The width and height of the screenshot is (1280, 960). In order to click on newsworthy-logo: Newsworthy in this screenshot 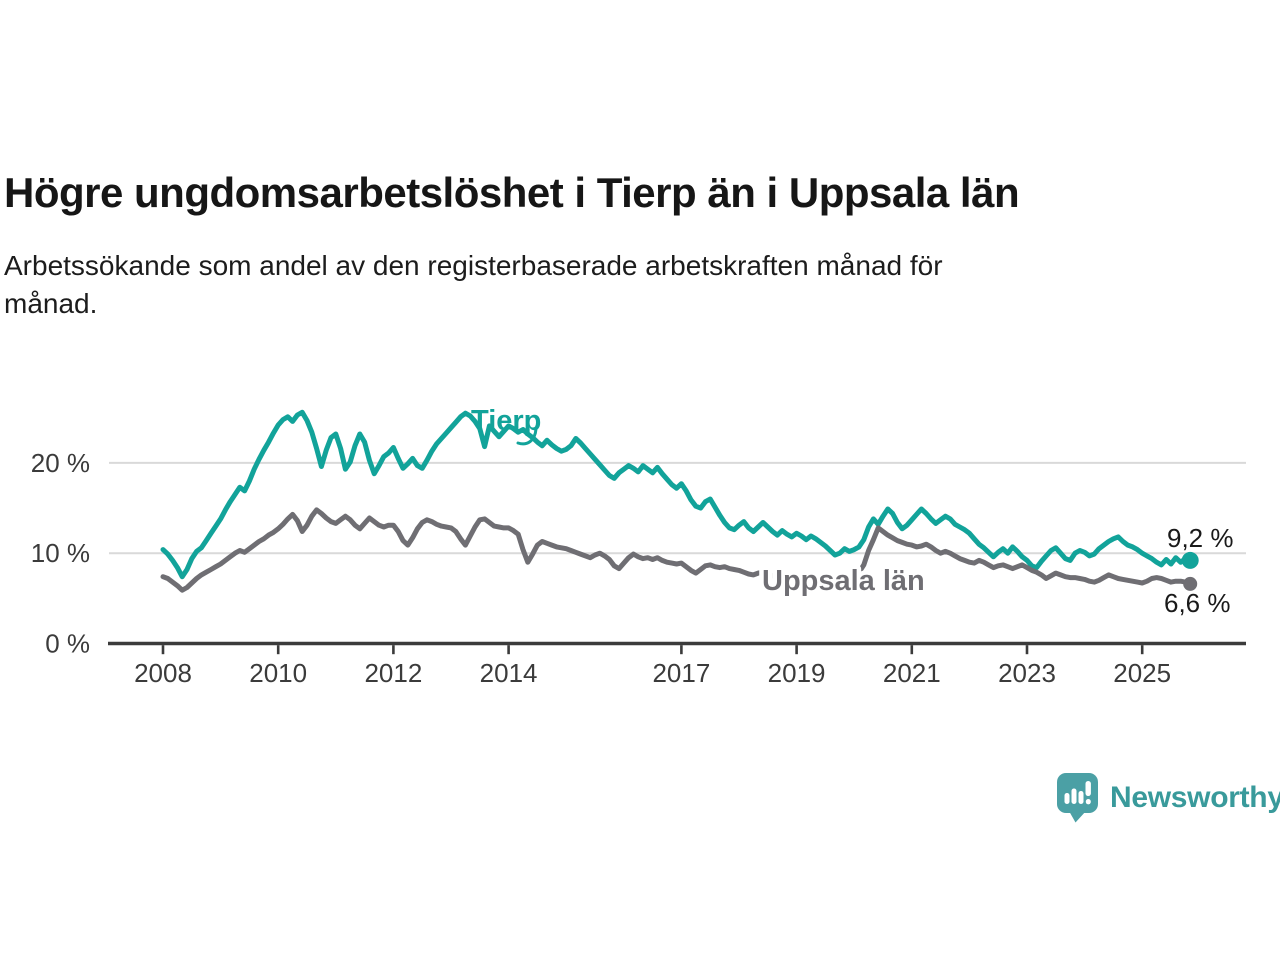, I will do `click(1168, 797)`.